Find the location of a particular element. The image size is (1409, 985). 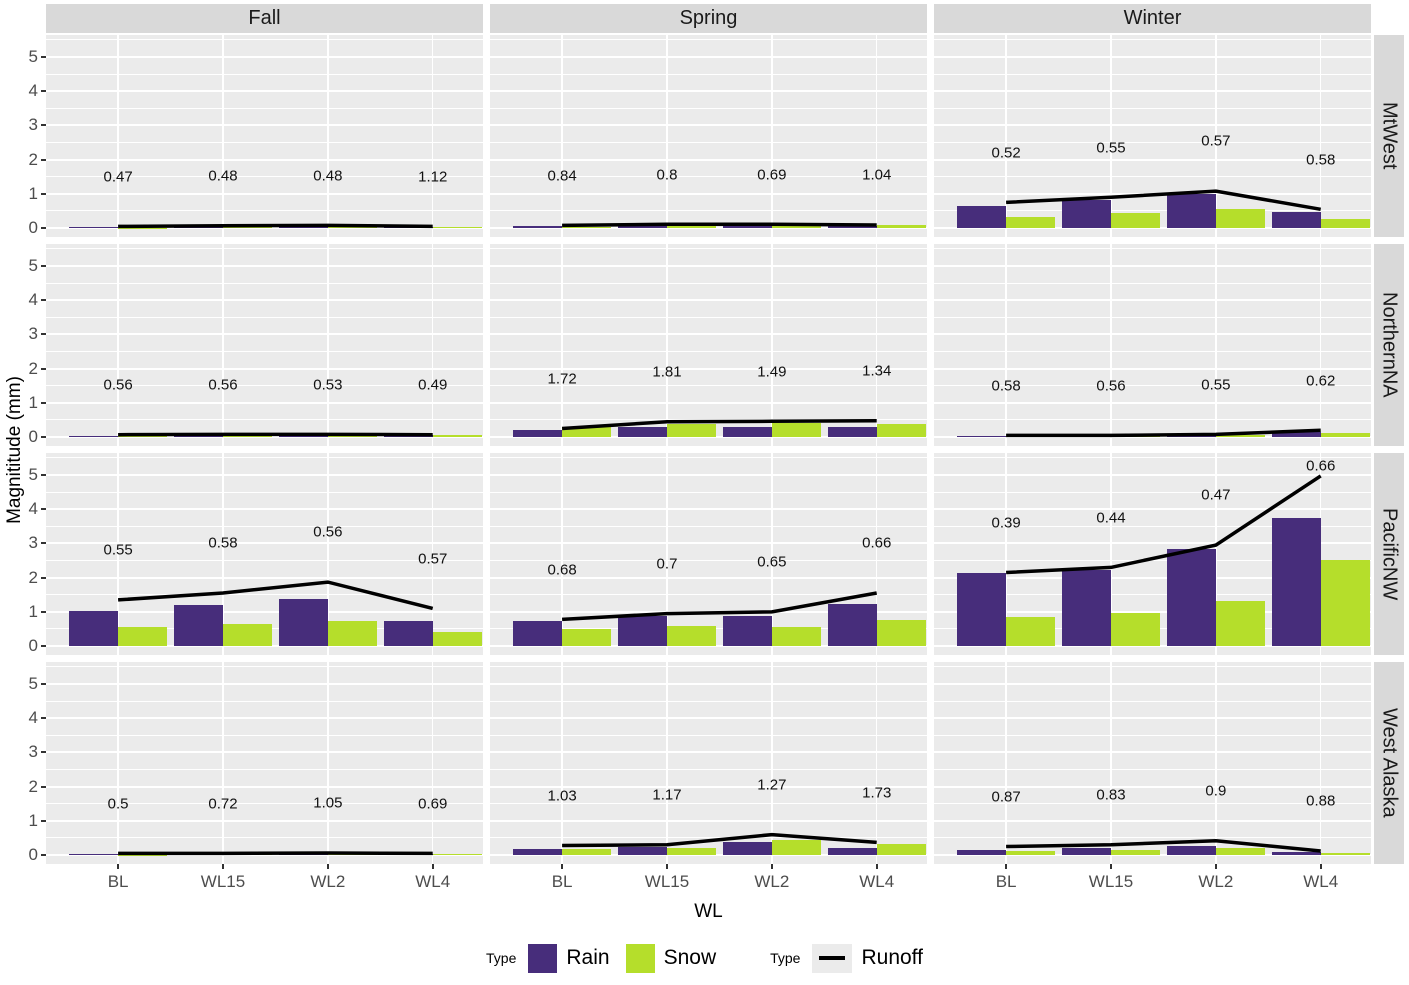

value-label: 1.04 is located at coordinates (877, 175).